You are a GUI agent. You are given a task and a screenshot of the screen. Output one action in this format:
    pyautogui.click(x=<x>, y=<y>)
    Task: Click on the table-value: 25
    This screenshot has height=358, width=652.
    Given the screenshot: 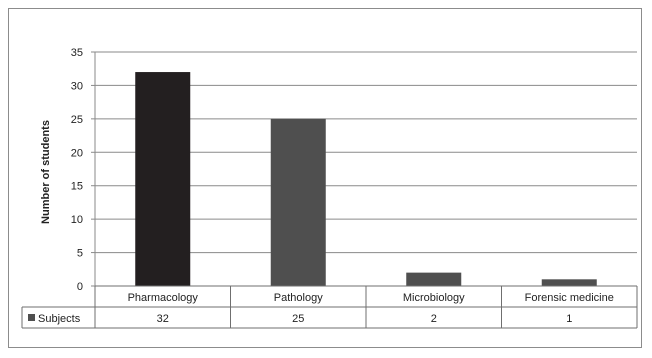 What is the action you would take?
    pyautogui.click(x=298, y=319)
    